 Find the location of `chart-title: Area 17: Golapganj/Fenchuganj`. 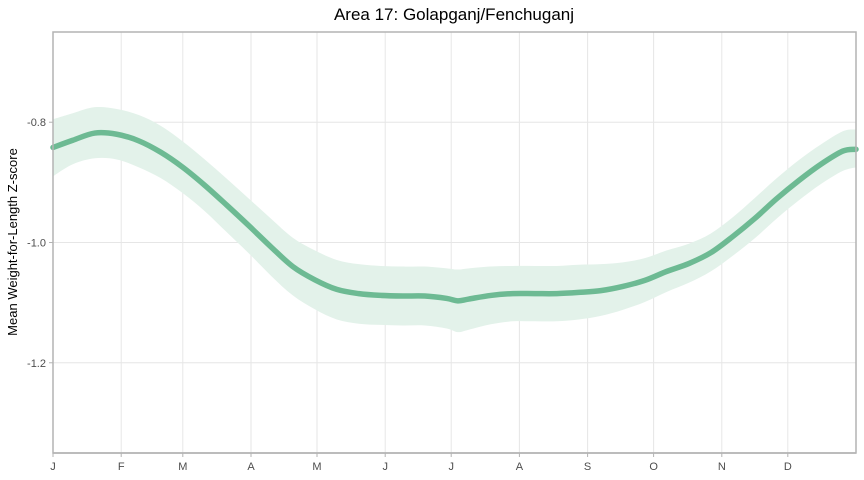

chart-title: Area 17: Golapganj/Fenchuganj is located at coordinates (454, 14).